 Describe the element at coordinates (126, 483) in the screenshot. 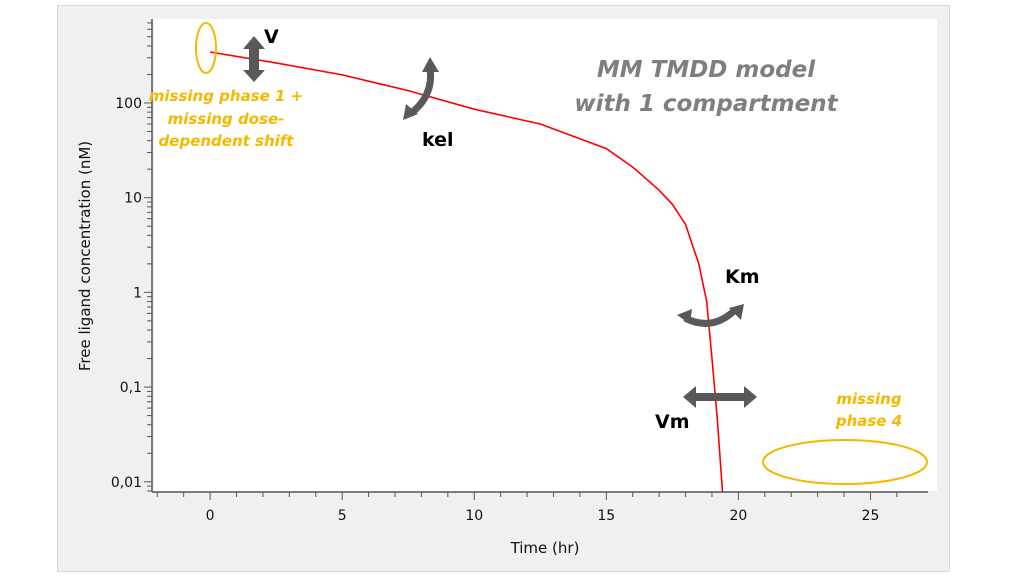

I see `y-tick-label: 0,01` at that location.